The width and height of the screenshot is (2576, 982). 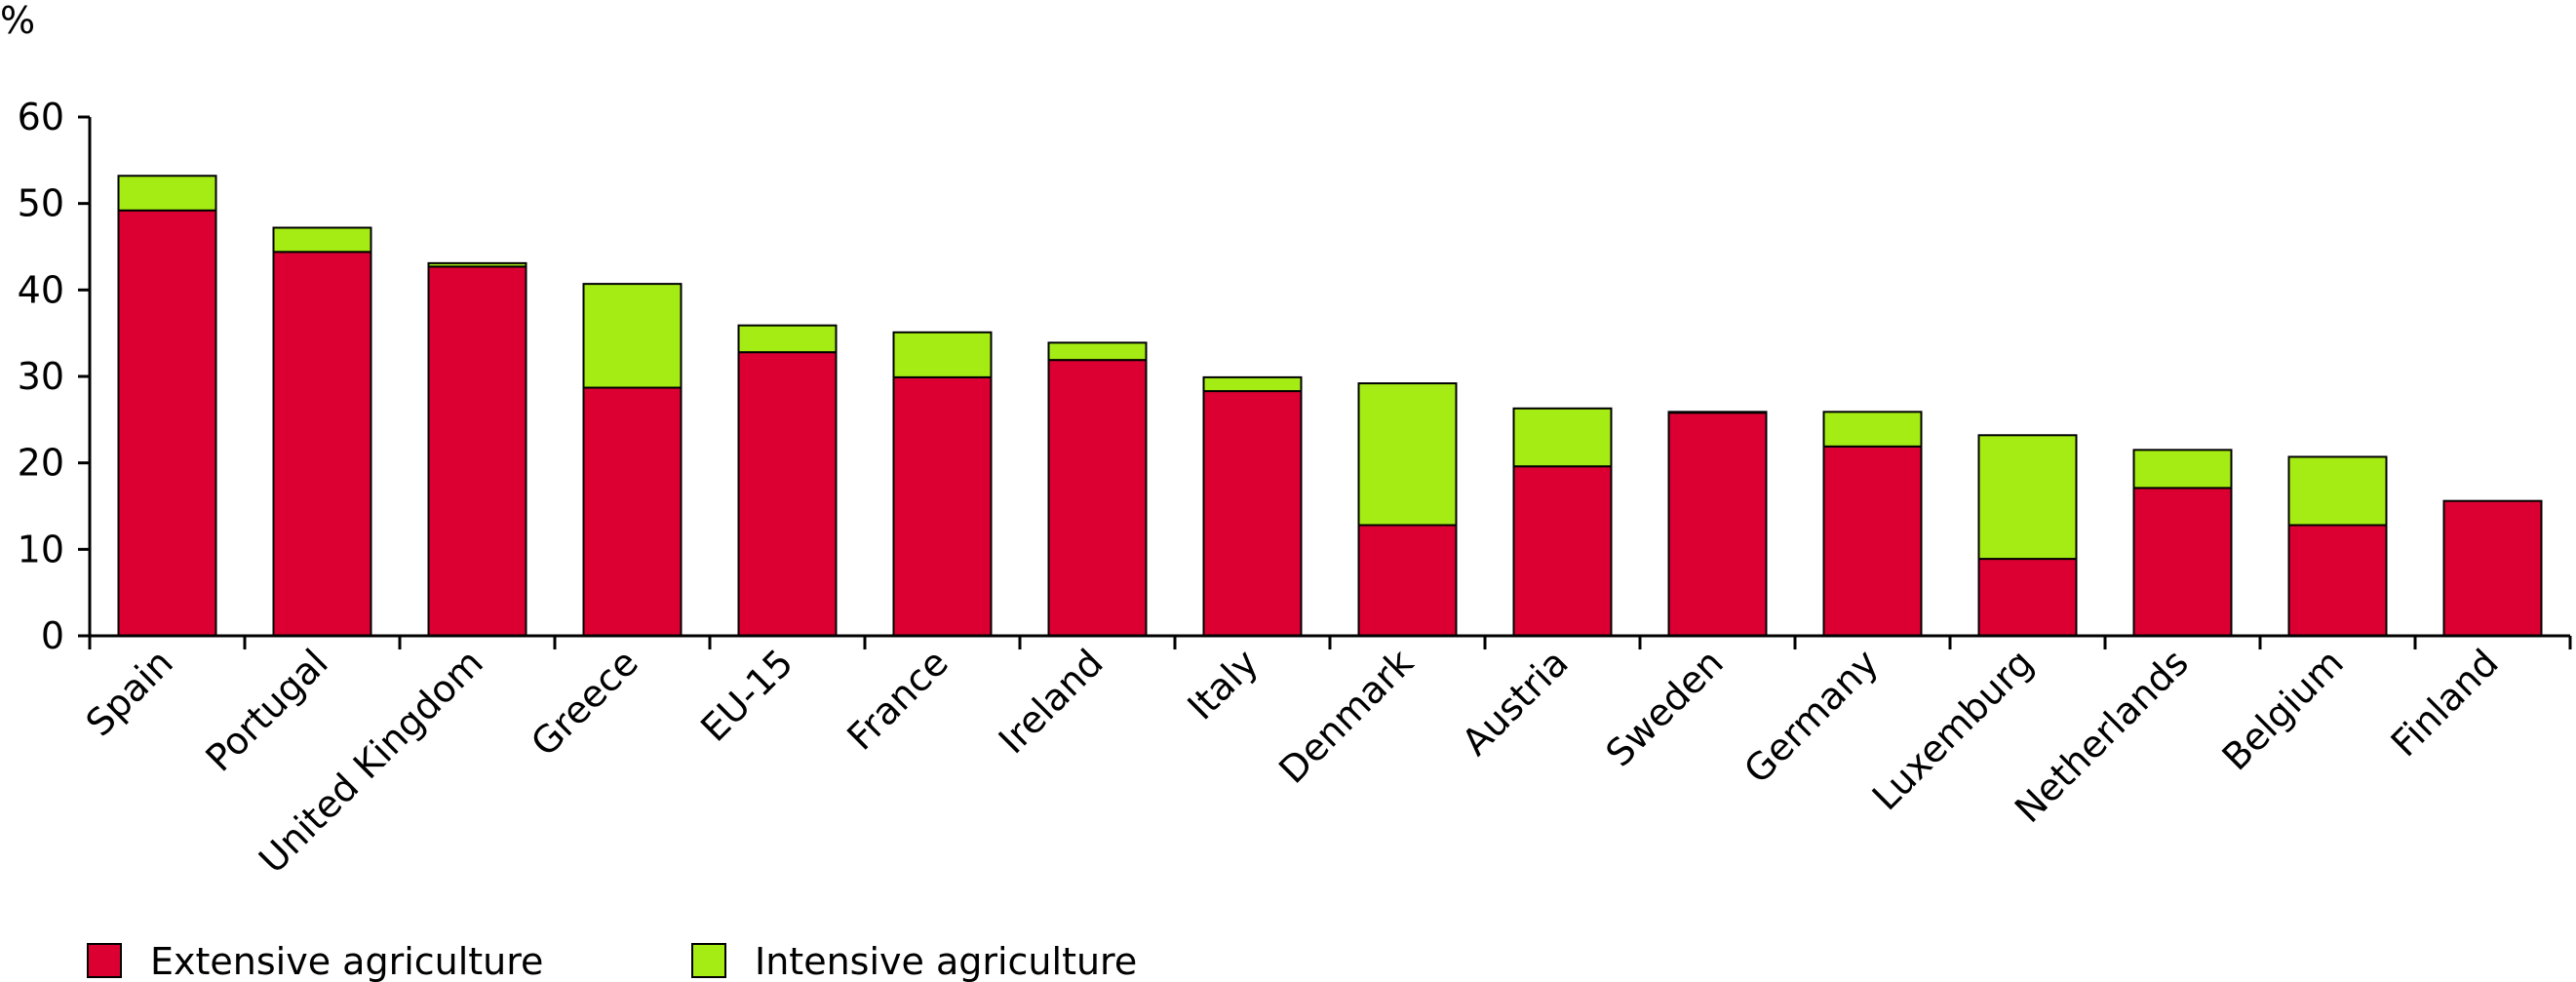 I want to click on legend-swatch-extensive-agriculture, so click(x=104, y=960).